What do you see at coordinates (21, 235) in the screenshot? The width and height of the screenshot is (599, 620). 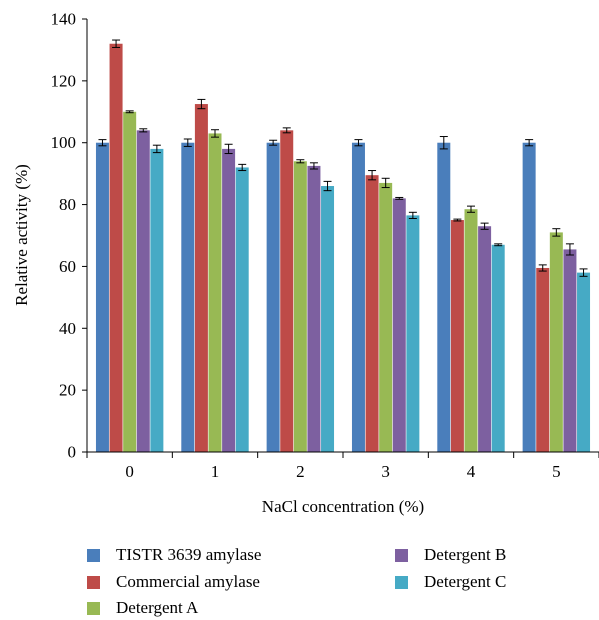 I see `y-axis-label: Relative activity (%)` at bounding box center [21, 235].